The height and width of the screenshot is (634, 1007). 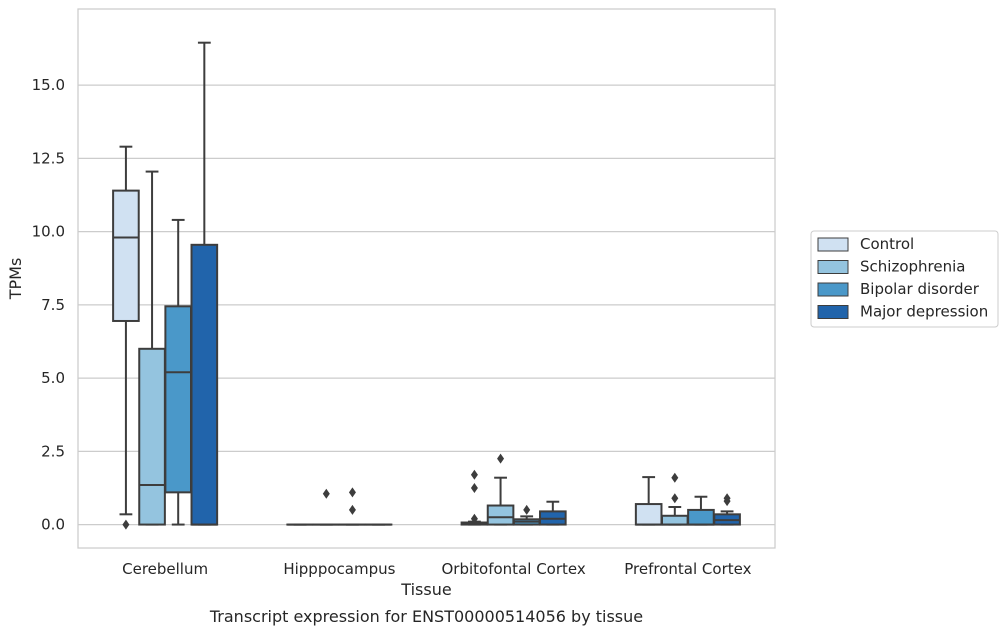 I want to click on y-tick-label: 15.0, so click(x=48, y=85).